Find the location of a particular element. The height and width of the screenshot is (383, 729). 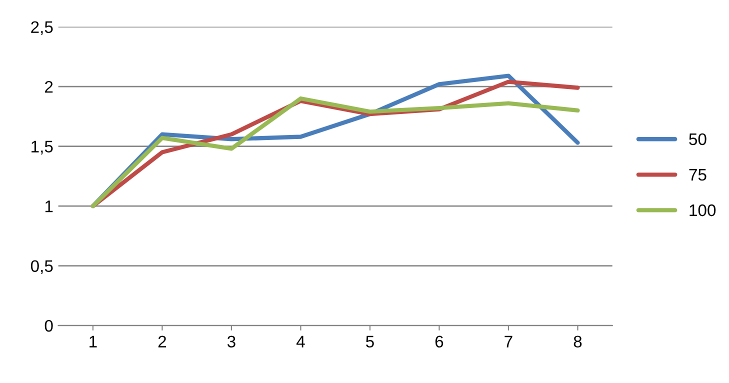

x-tick-label: 4 is located at coordinates (300, 342).